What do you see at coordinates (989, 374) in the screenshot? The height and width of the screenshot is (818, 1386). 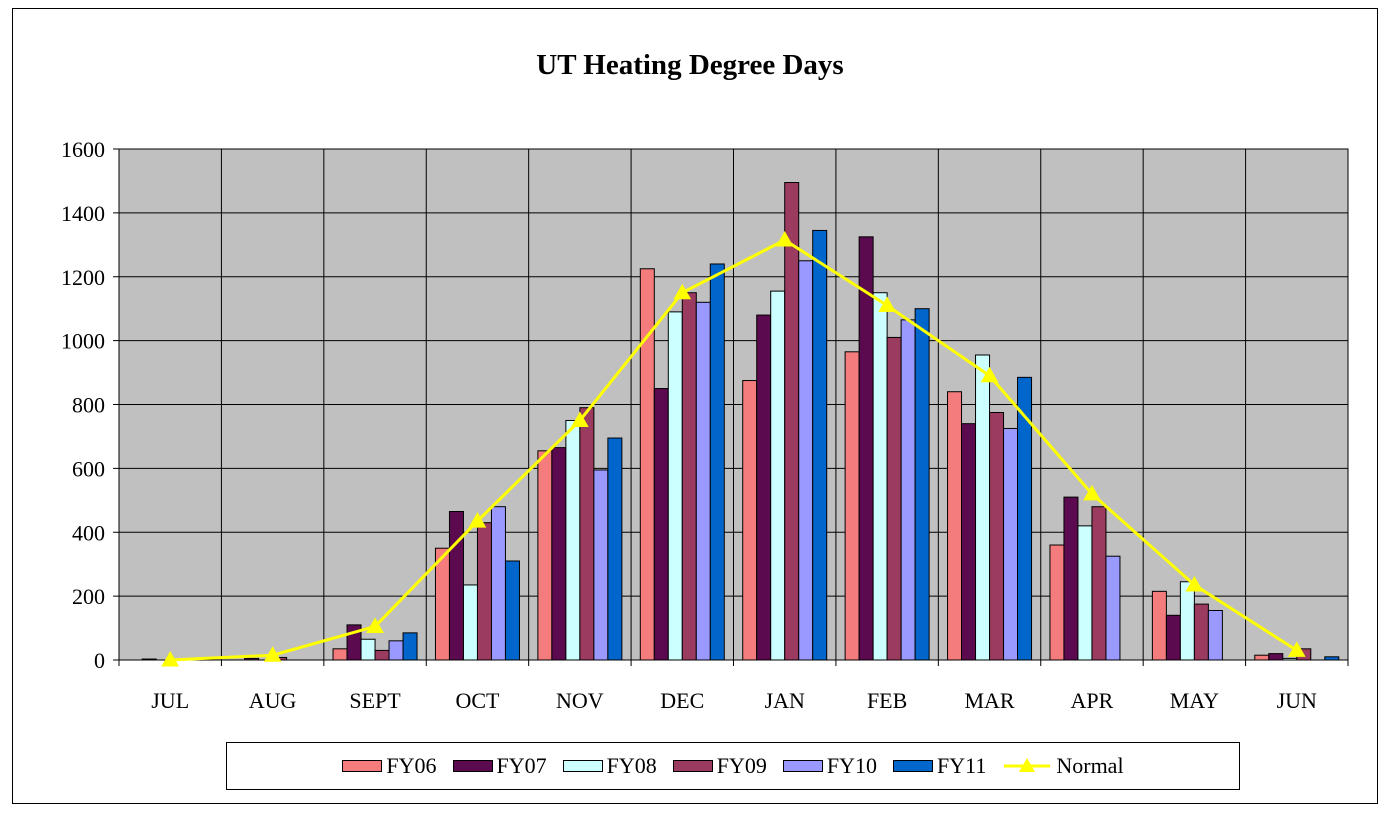 I see `normal-marker-mar` at bounding box center [989, 374].